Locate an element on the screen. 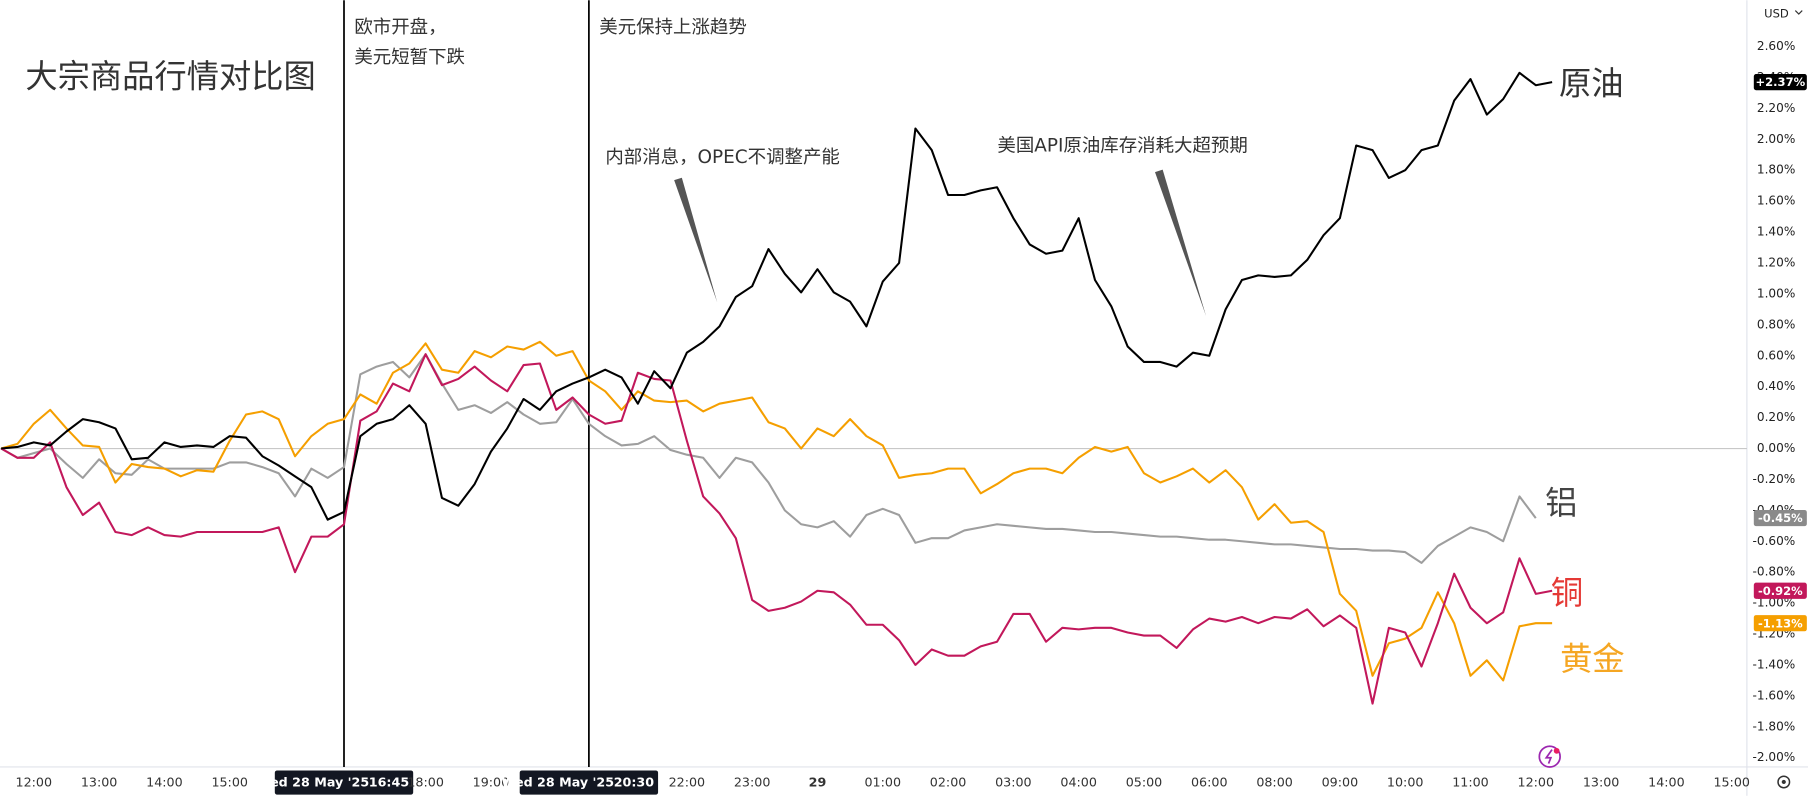  x-tick-label: 18:00 is located at coordinates (425, 782).